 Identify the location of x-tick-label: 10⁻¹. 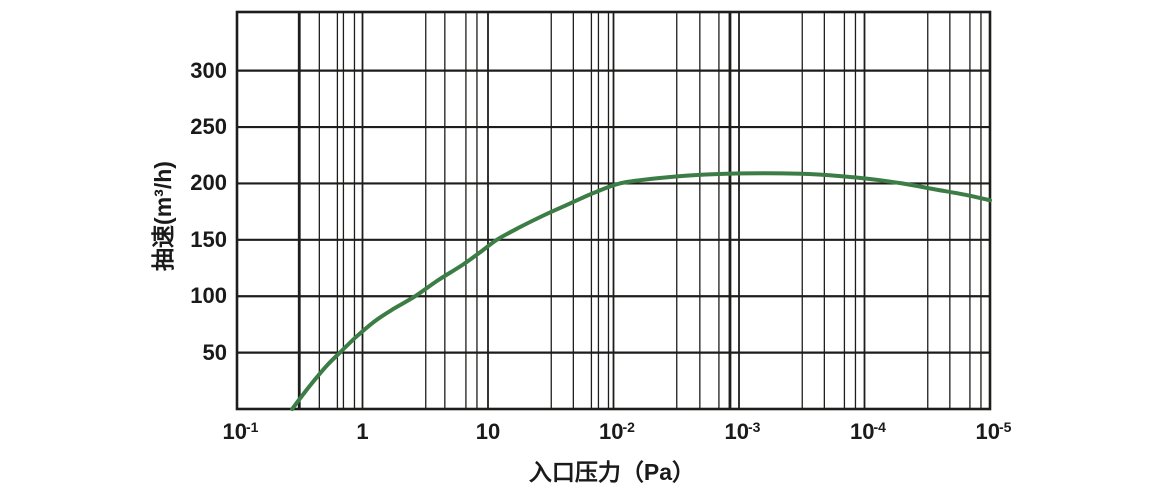
(240, 431).